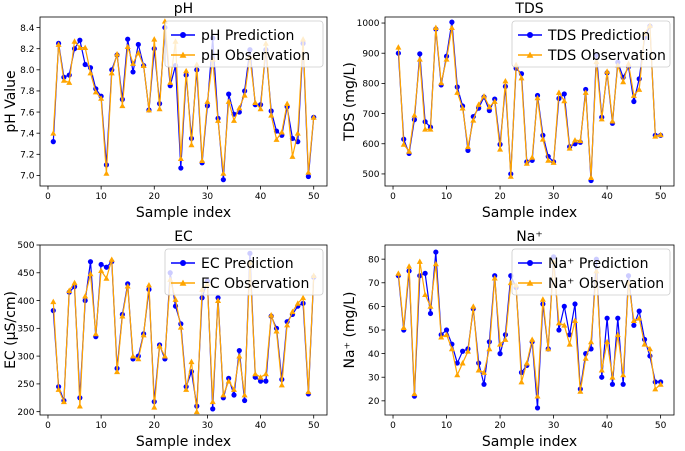 The height and width of the screenshot is (451, 685). Describe the element at coordinates (370, 85) in the screenshot. I see `tds-y-tick-label: 800` at that location.